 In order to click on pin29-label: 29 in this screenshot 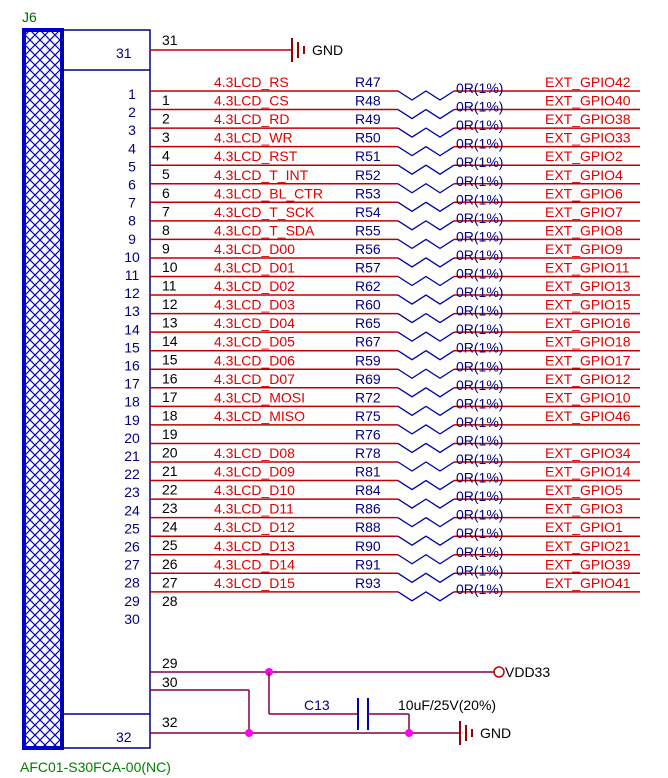, I will do `click(170, 663)`.